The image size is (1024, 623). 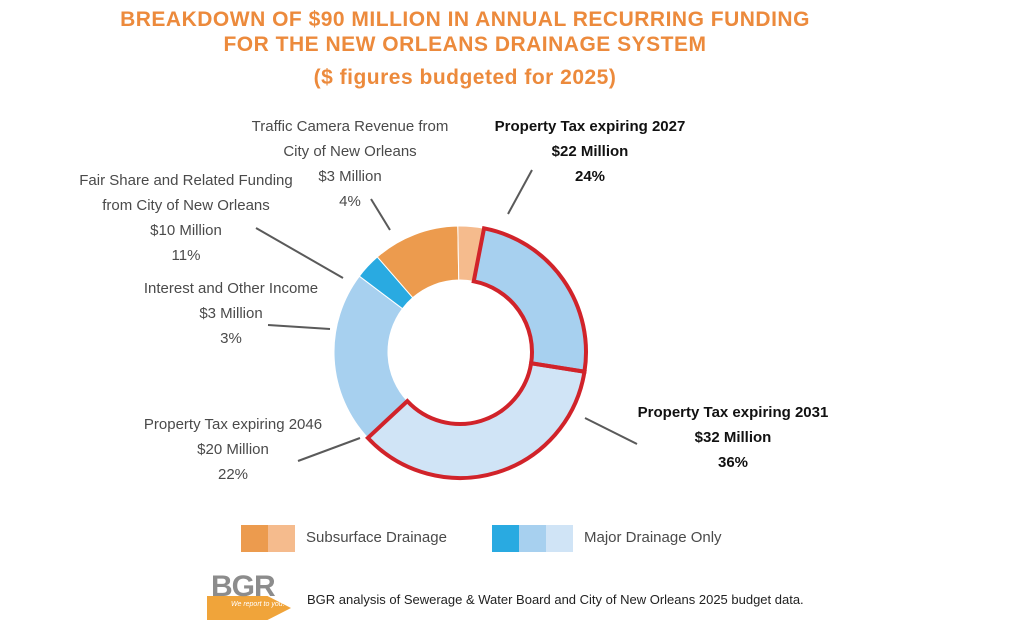 I want to click on slice-name-line-1: Fair Share and Related Funding, so click(x=186, y=180).